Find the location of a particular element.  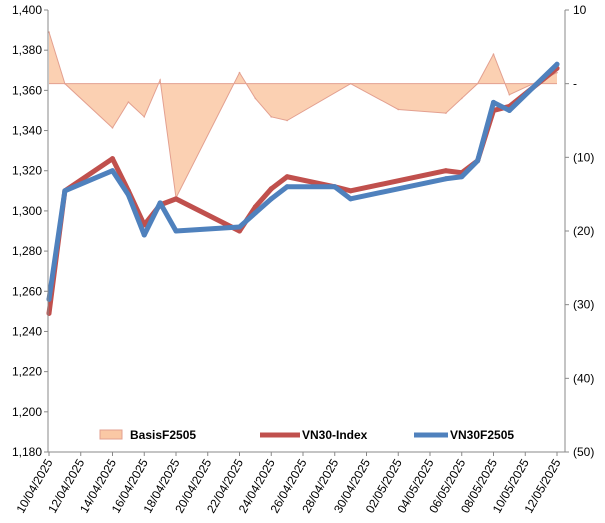

left-tick-label: 1,380 is located at coordinates (27, 50).